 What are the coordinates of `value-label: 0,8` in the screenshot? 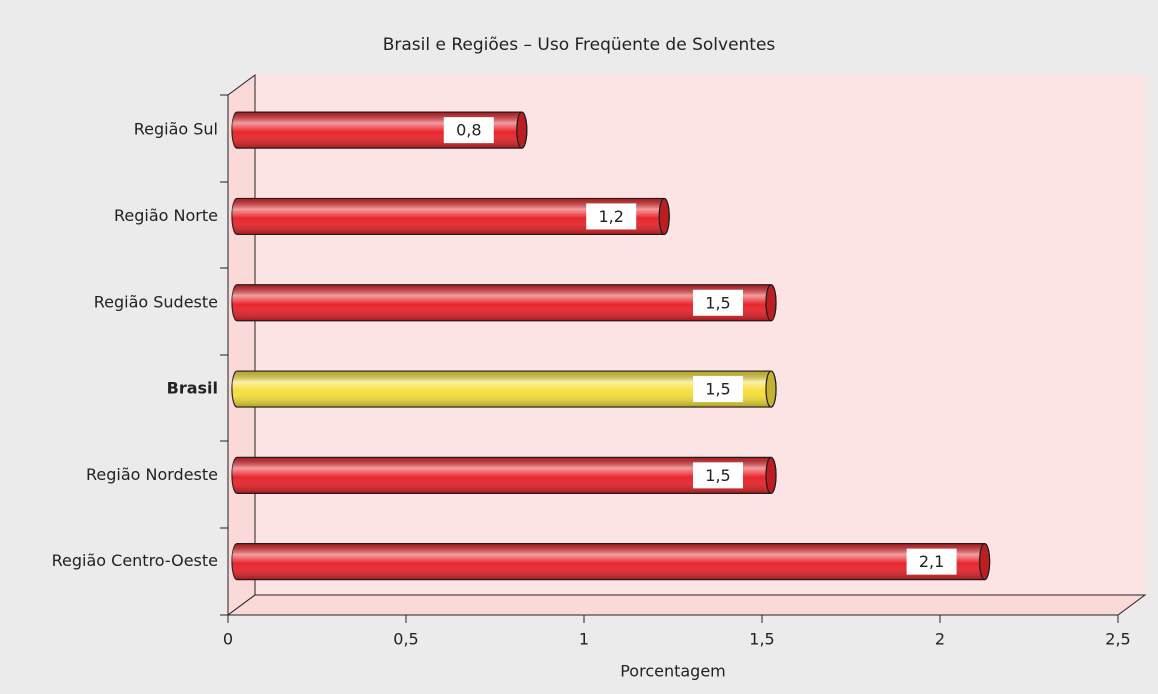 It's located at (468, 130).